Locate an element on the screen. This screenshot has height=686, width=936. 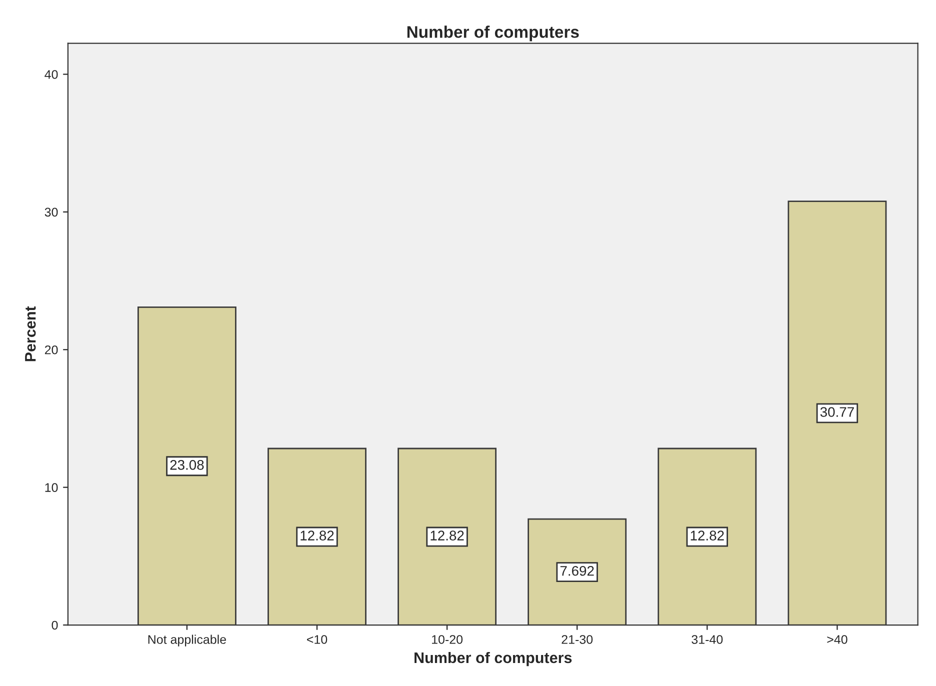
y-tick-label: 10 is located at coordinates (51, 487).